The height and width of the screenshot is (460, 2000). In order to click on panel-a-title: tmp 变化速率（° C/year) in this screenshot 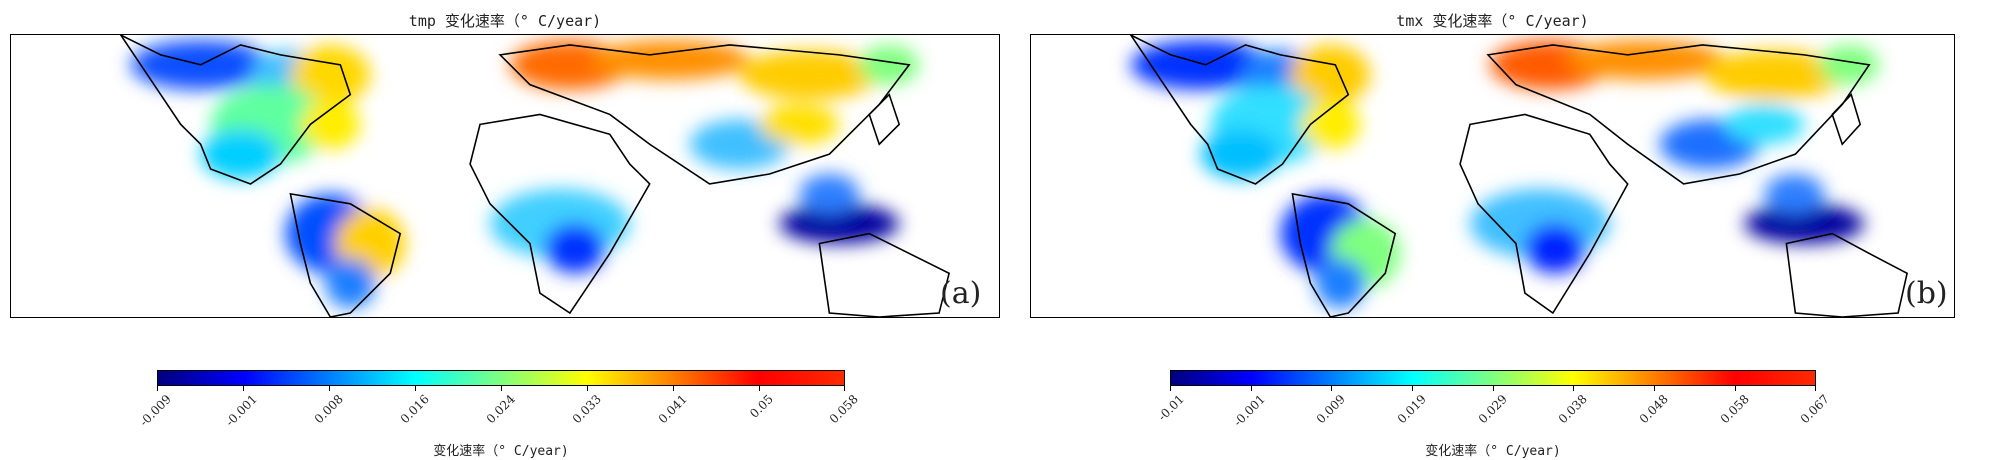, I will do `click(505, 21)`.